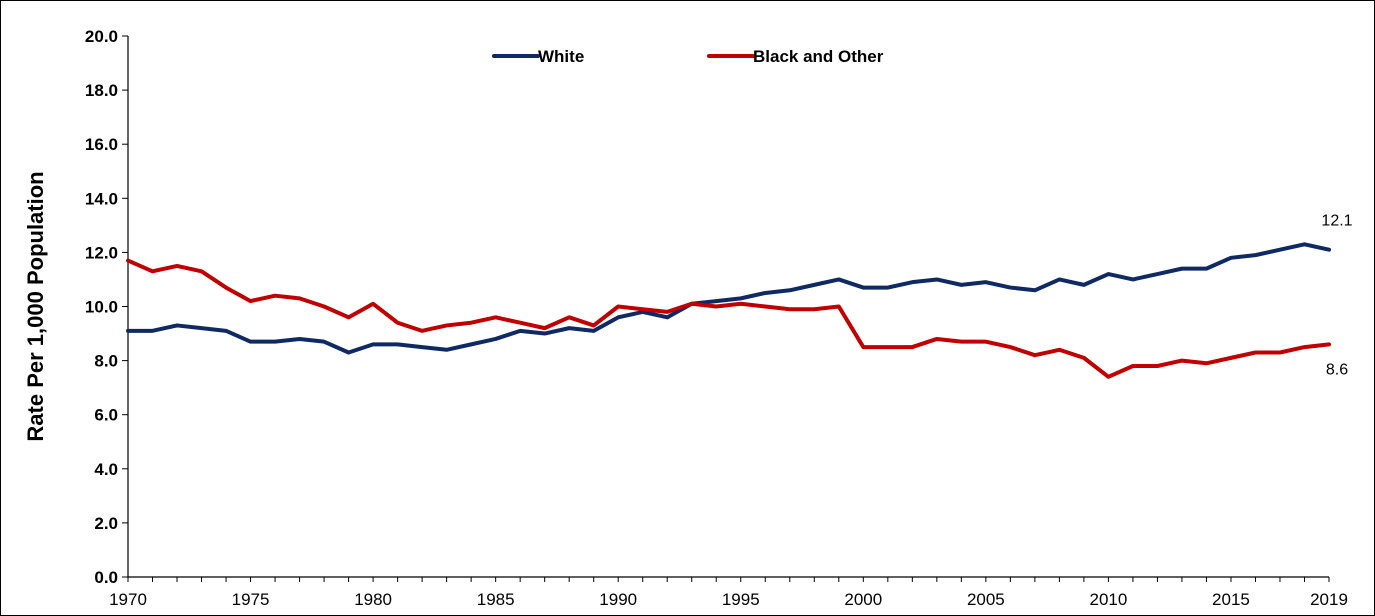  Describe the element at coordinates (373, 599) in the screenshot. I see `x-tick-label: 1980` at that location.